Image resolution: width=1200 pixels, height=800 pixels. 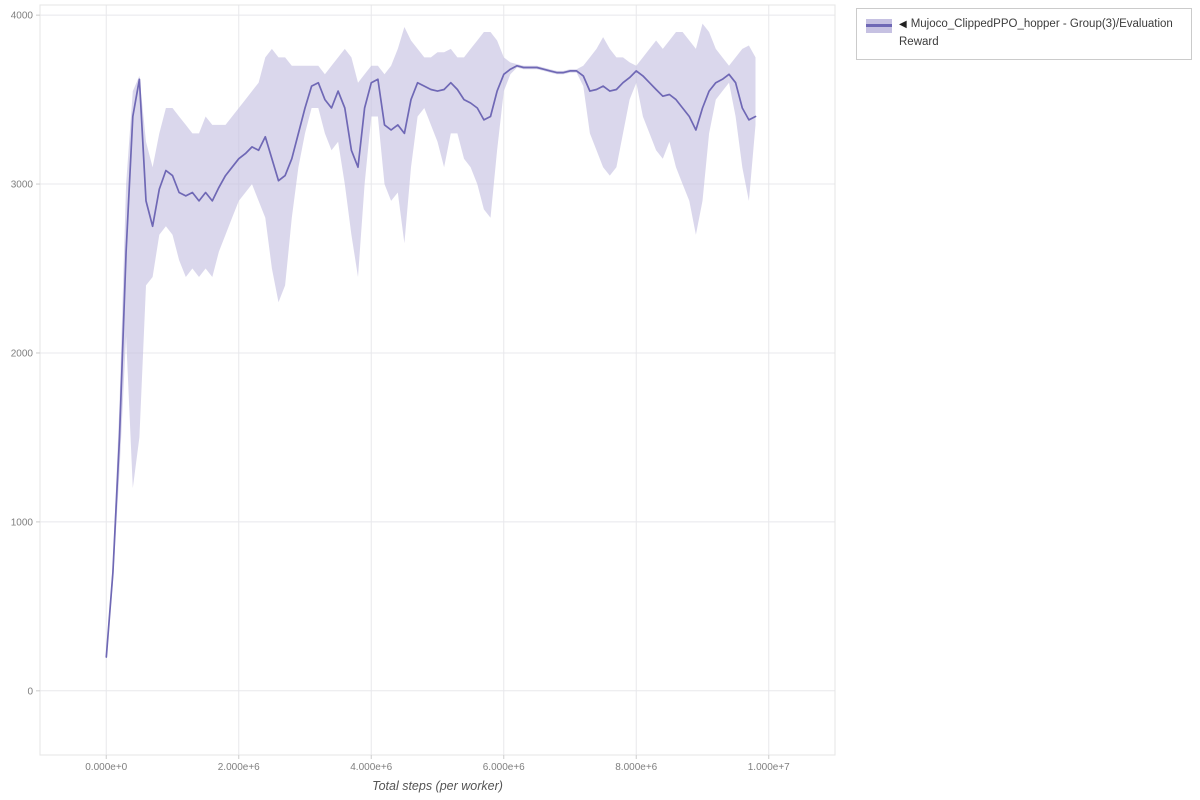 I want to click on legend-arrow-icon: ◀, so click(x=903, y=24).